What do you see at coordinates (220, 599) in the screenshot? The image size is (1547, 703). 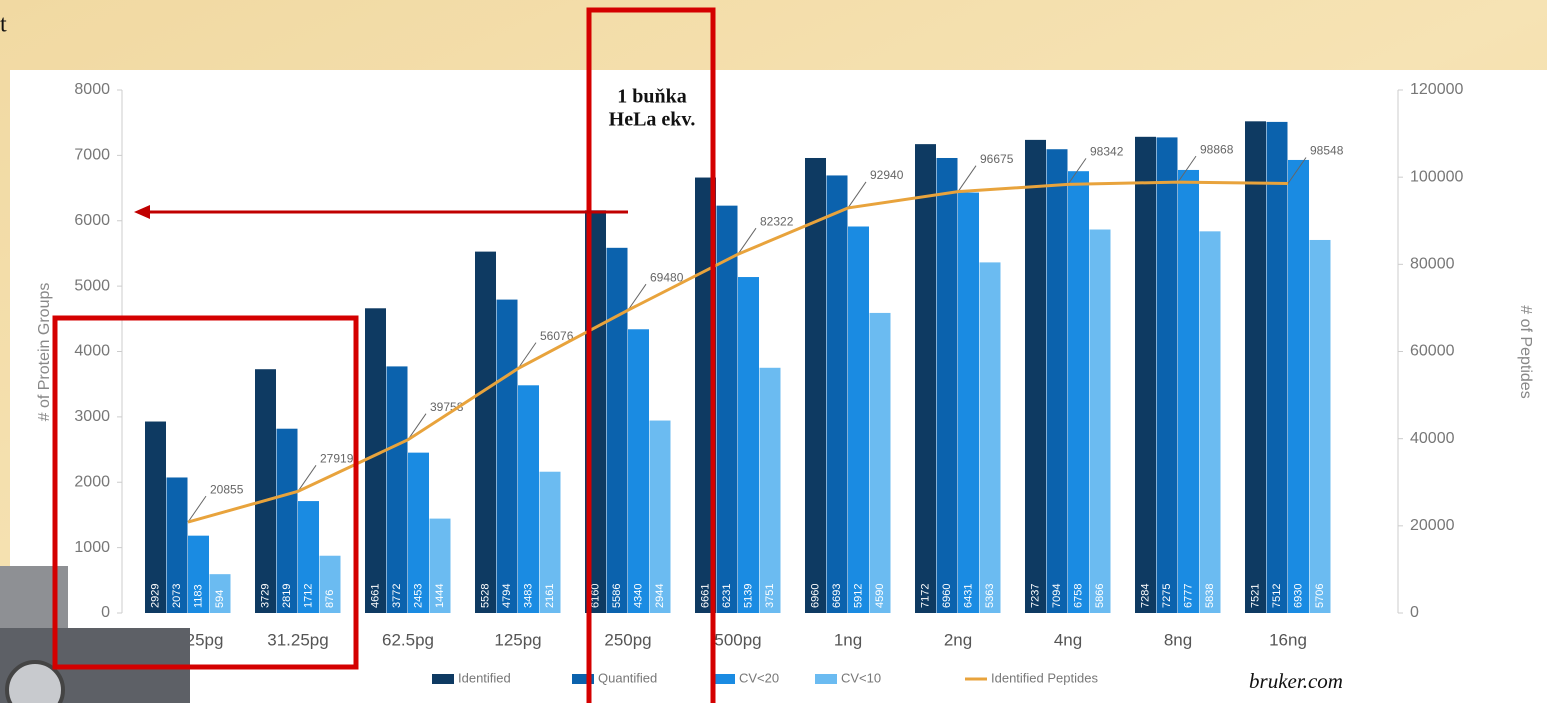 I see `value-label: 594` at bounding box center [220, 599].